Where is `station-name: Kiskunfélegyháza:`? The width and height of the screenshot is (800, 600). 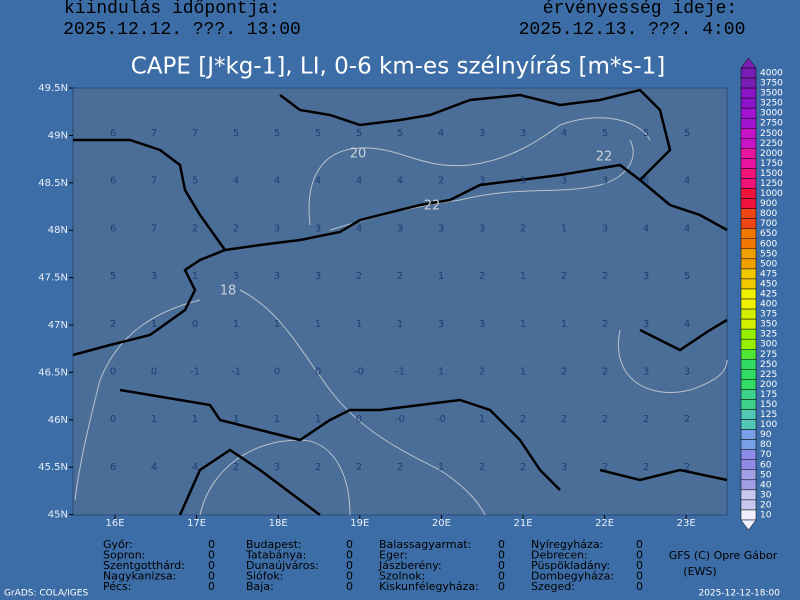
station-name: Kiskunfélegyháza: is located at coordinates (429, 586).